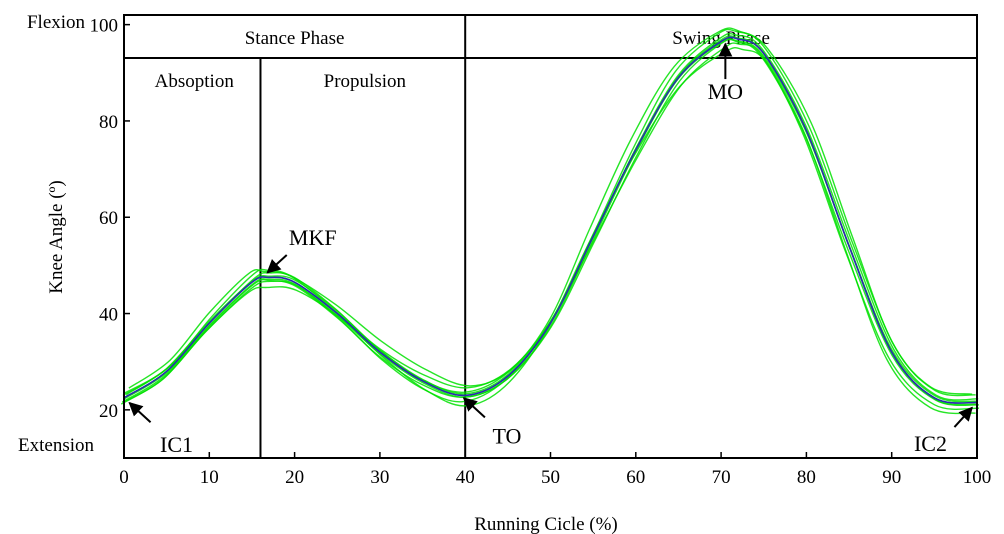 The height and width of the screenshot is (534, 1004). What do you see at coordinates (124, 477) in the screenshot?
I see `x-tick-label-0: 0` at bounding box center [124, 477].